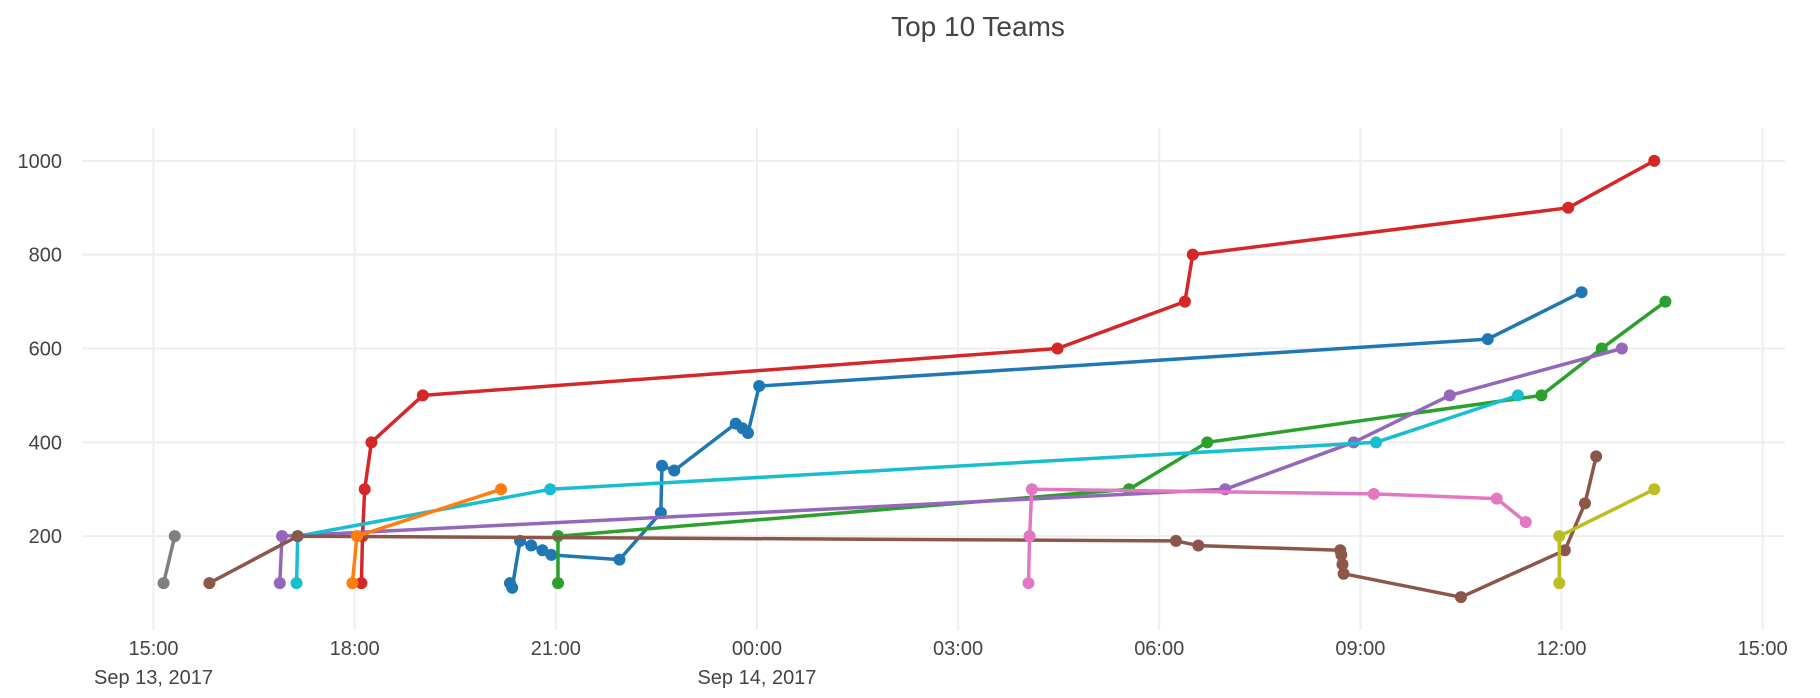 This screenshot has width=1820, height=698. I want to click on y-tick-label: 400, so click(45, 443).